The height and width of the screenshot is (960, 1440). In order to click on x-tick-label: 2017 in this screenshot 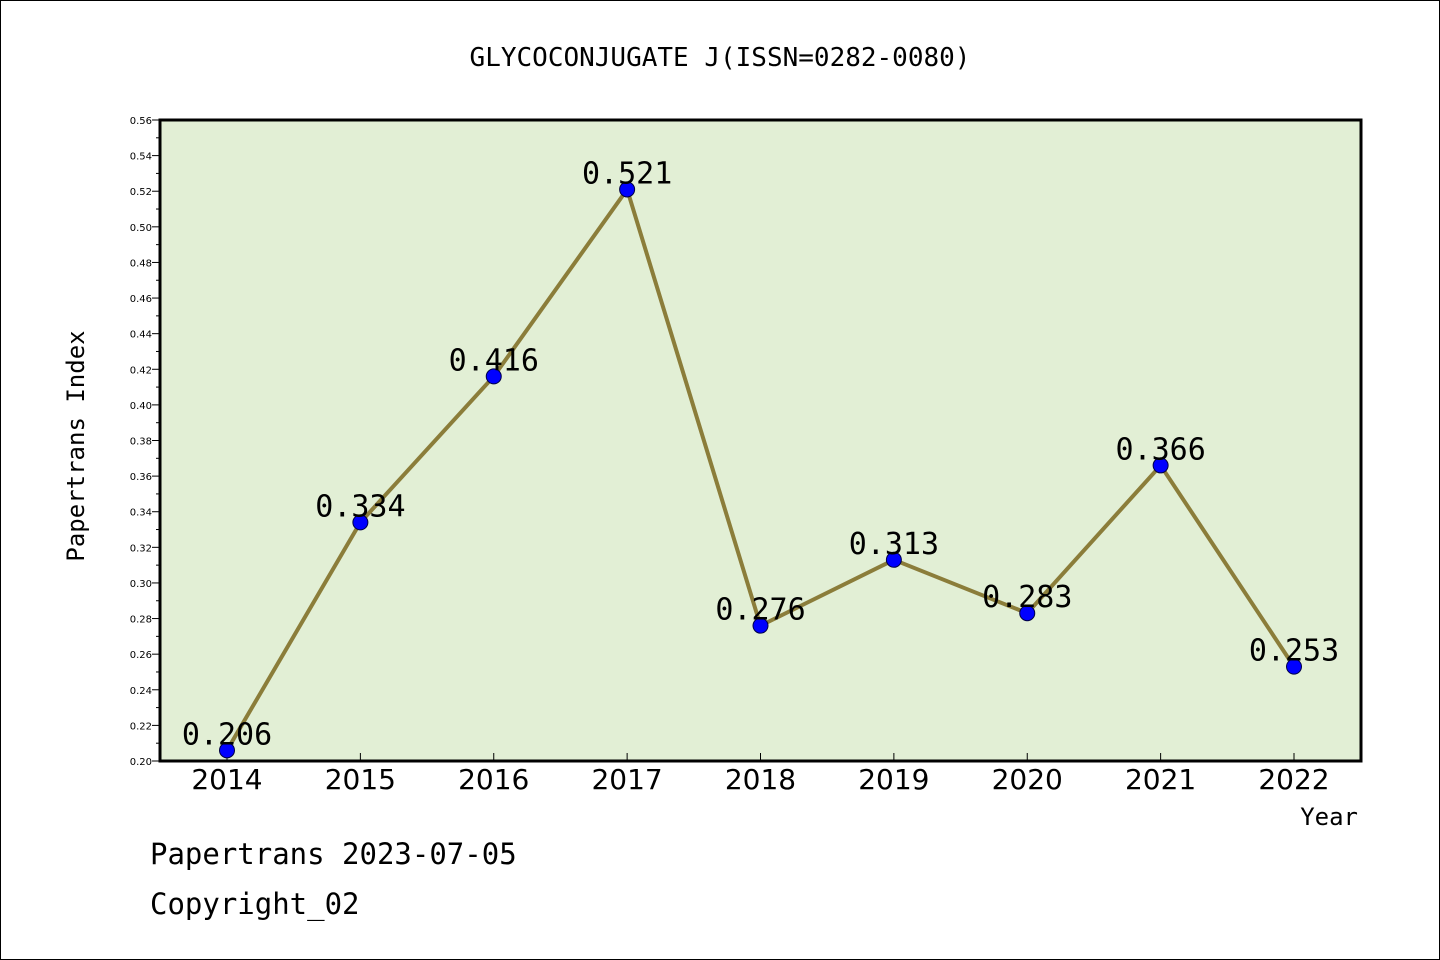, I will do `click(626, 779)`.